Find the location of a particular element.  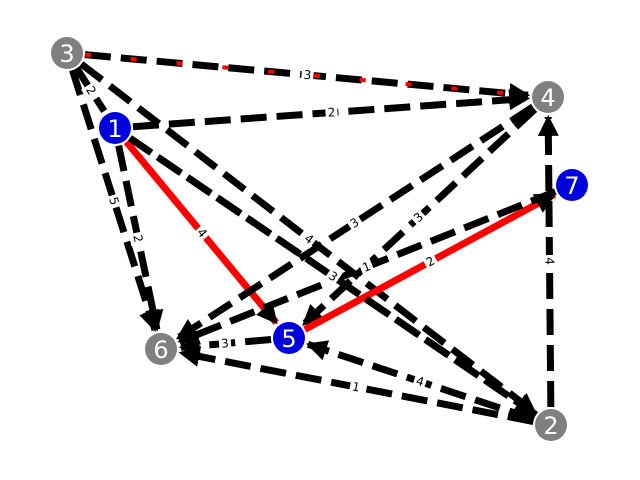

edge-label-7-6: 1 is located at coordinates (366, 267).